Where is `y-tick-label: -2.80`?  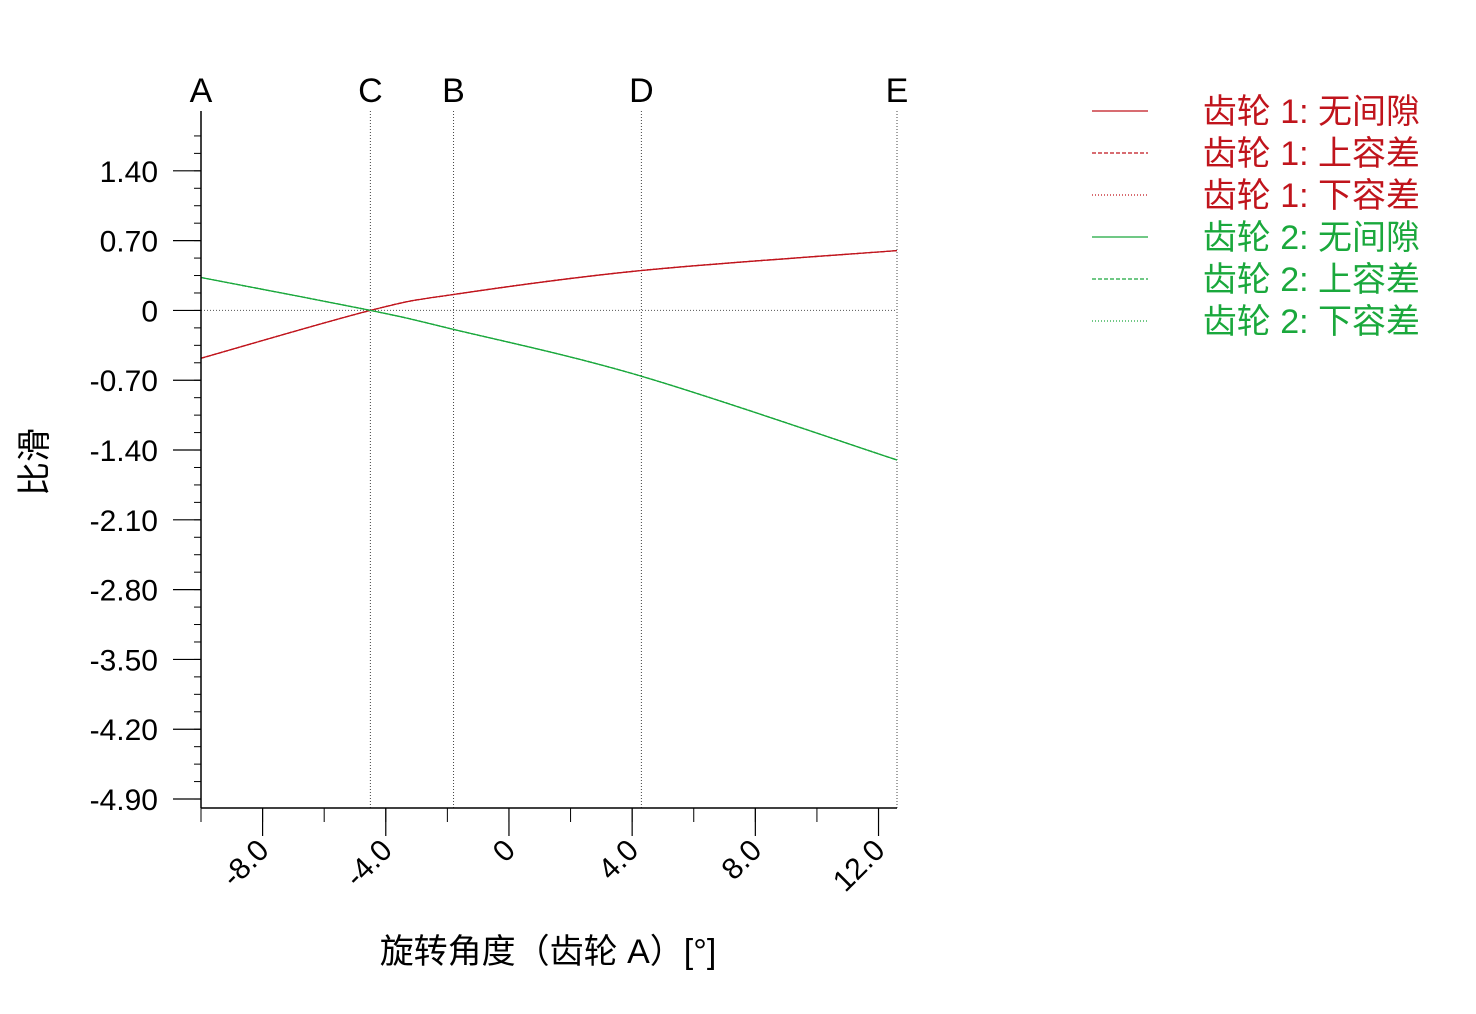
y-tick-label: -2.80 is located at coordinates (124, 591).